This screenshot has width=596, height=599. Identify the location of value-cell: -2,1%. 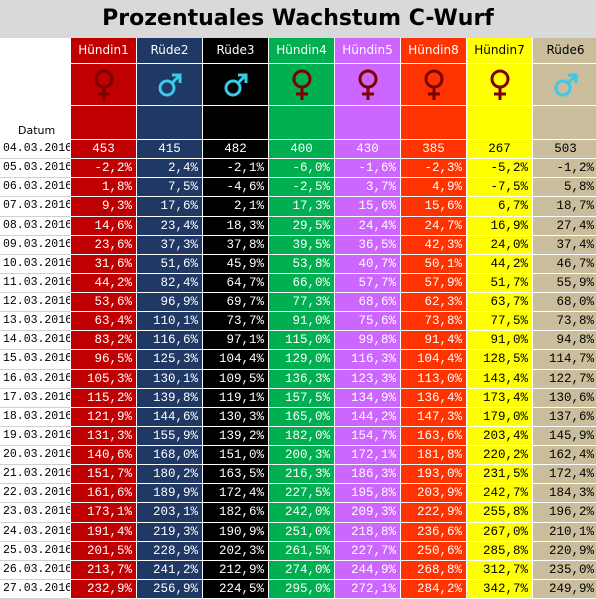
(236, 169).